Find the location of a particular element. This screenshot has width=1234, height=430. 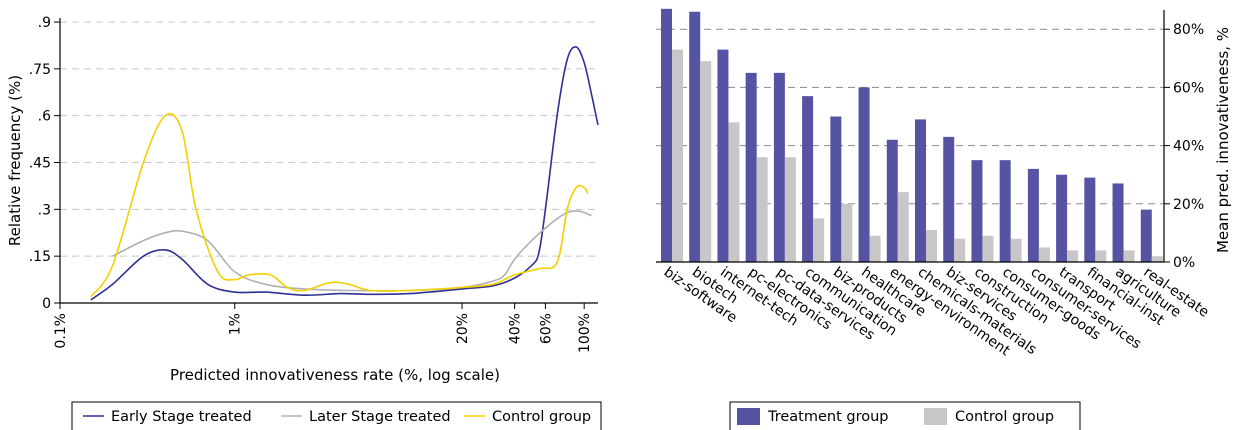

line-chart-y-axis-title: Relative frequency (%) is located at coordinates (15, 160).